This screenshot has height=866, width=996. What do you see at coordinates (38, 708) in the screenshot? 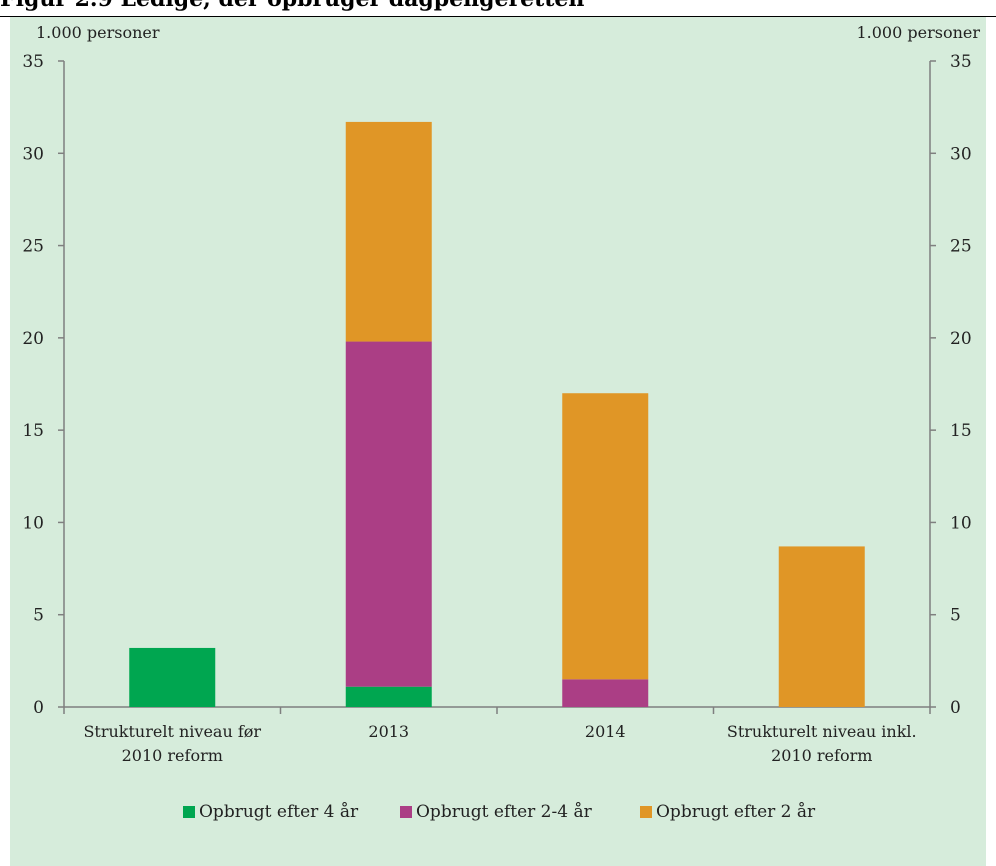
I see `left-y-tick-label: 0` at bounding box center [38, 708].